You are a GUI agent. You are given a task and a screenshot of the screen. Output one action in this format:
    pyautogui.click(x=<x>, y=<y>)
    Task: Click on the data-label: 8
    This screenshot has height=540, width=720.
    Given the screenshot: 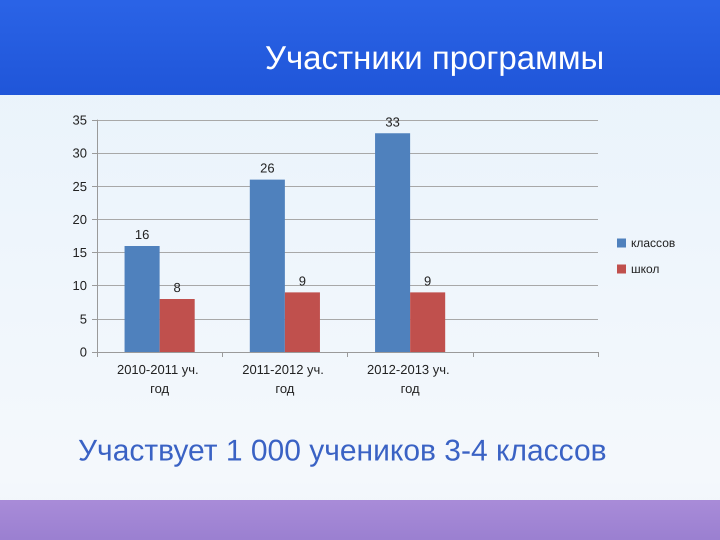 What is the action you would take?
    pyautogui.click(x=177, y=287)
    